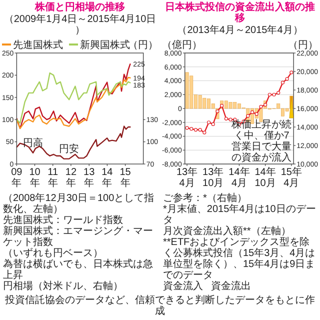 The image size is (320, 320). I want to click on chart-subtitle: （2009年1月4日～2015年4月10日）, so click(80, 24).